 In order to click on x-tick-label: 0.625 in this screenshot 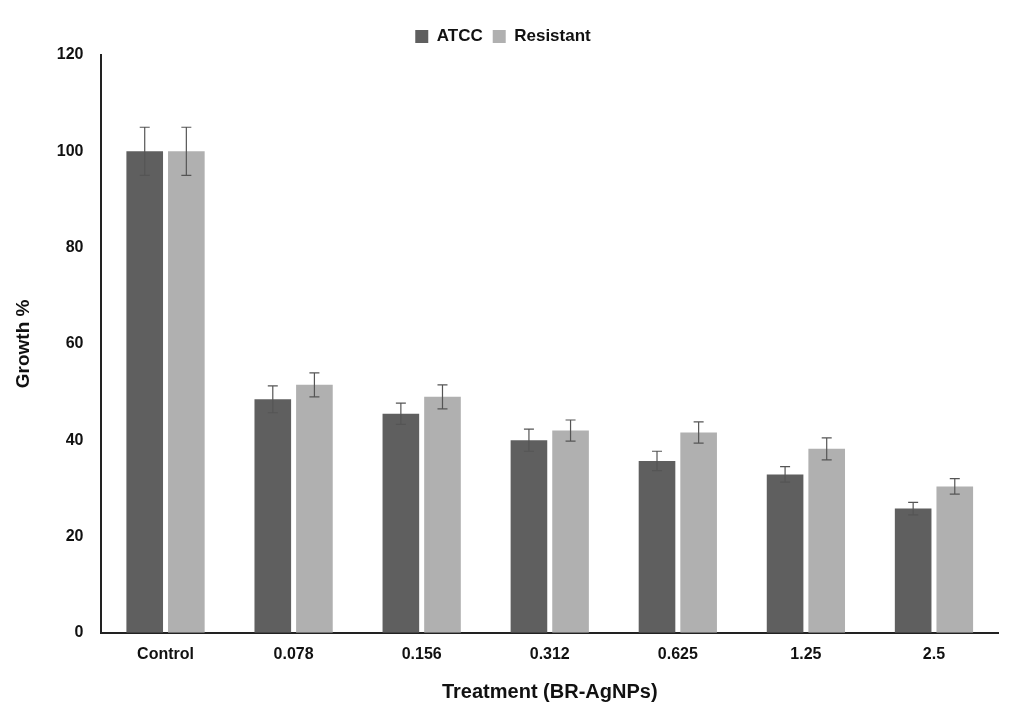, I will do `click(677, 653)`.